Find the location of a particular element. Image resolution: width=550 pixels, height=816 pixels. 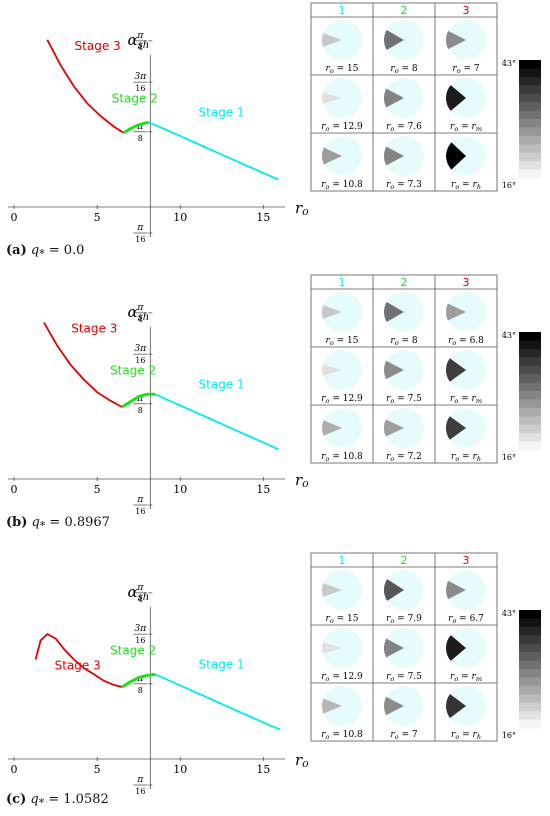

y-axis-label: αsh is located at coordinates (138, 41).